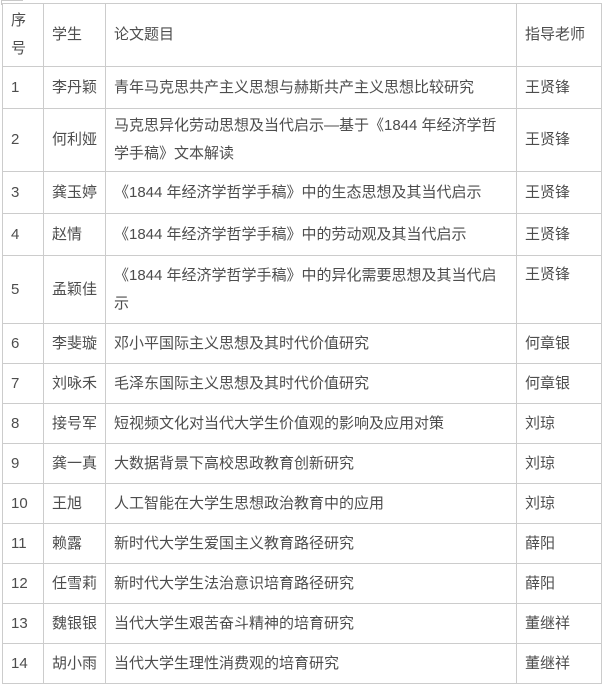 The width and height of the screenshot is (604, 684). I want to click on cell-title: 短视频文化对当代大学生价值观的影响及应用对策, so click(311, 423).